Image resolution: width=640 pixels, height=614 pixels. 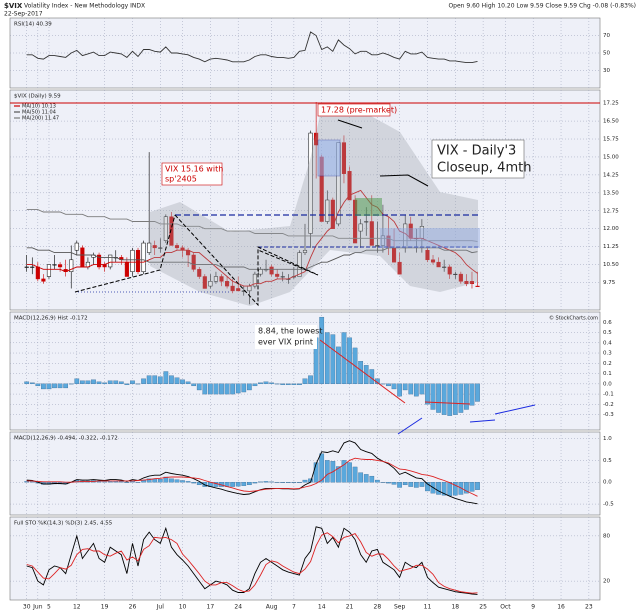 What do you see at coordinates (611, 265) in the screenshot?
I see `y-tick-label: 10.50` at bounding box center [611, 265].